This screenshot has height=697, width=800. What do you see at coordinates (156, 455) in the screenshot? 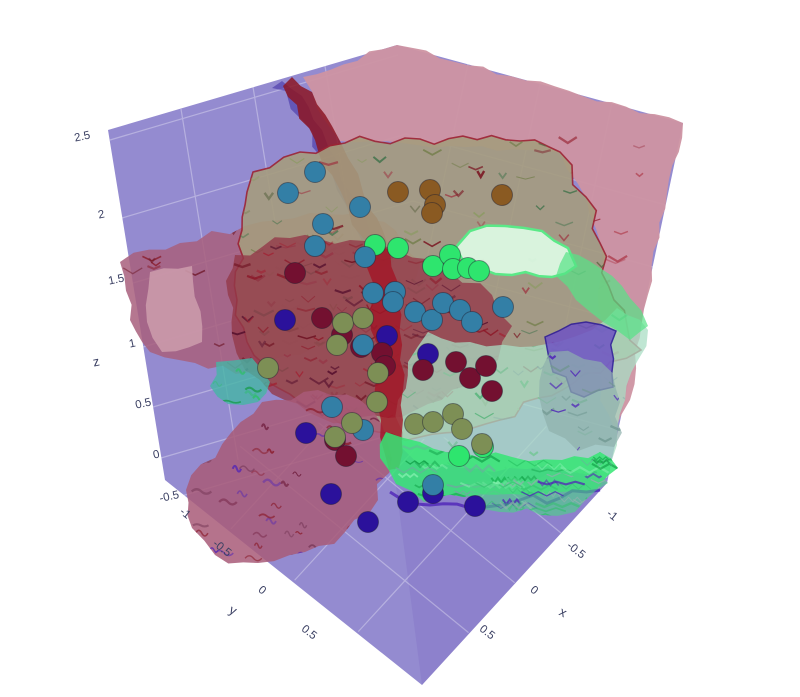
I see `z-axis-tick-label: 0` at bounding box center [156, 455].